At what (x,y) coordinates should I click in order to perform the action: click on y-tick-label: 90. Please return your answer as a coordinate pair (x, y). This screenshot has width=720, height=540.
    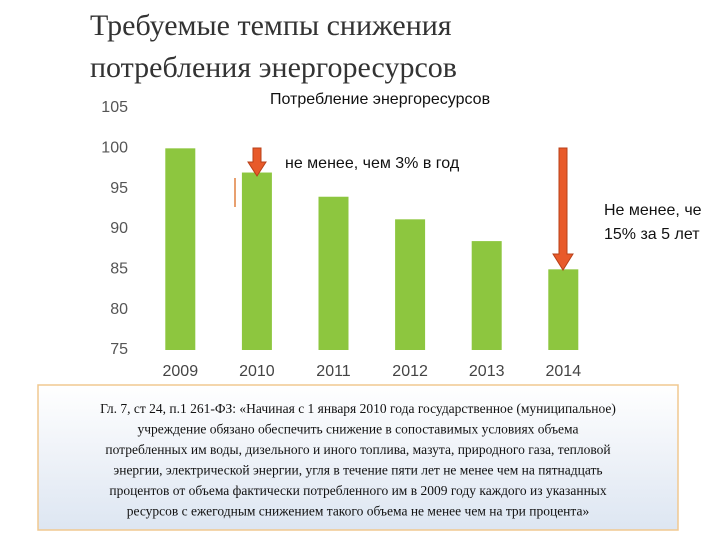
    Looking at the image, I should click on (119, 228).